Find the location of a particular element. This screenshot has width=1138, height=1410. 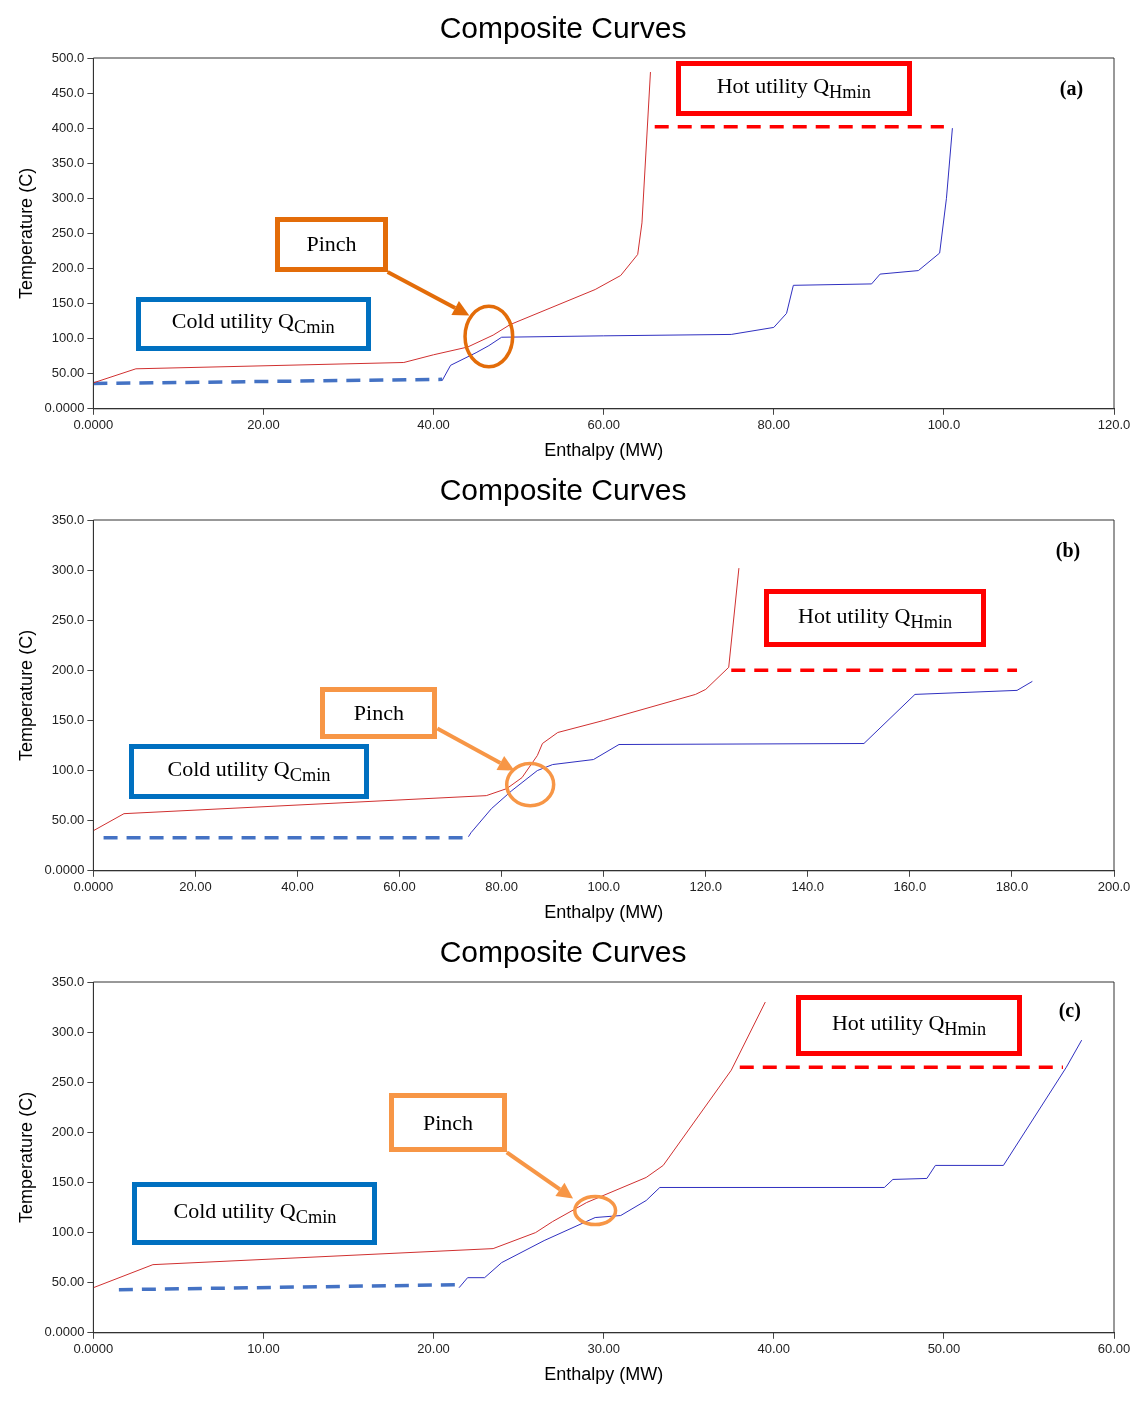

annotation: (a) is located at coordinates (1071, 88).